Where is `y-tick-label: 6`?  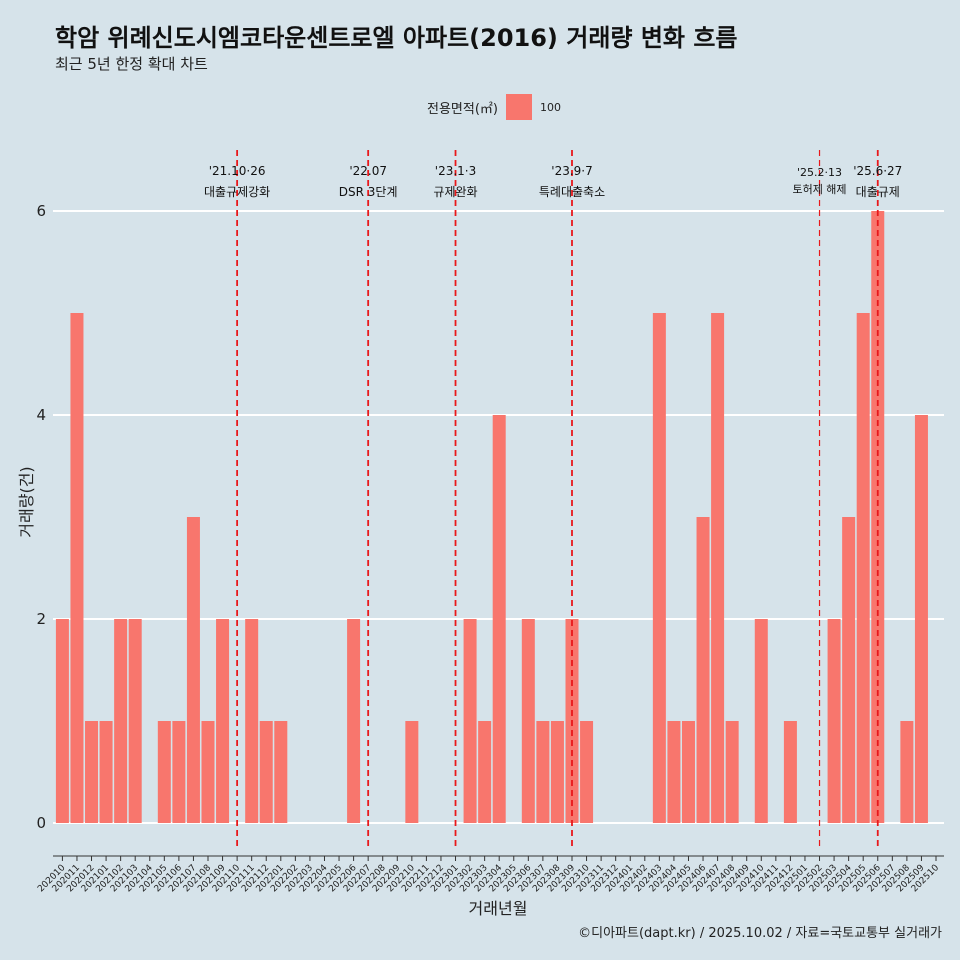 y-tick-label: 6 is located at coordinates (41, 211).